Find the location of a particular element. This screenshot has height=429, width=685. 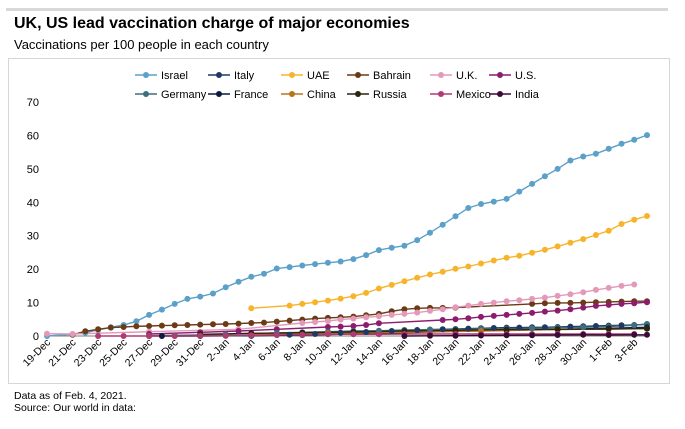

x-tick-label: 27-Dec is located at coordinates (139, 353).